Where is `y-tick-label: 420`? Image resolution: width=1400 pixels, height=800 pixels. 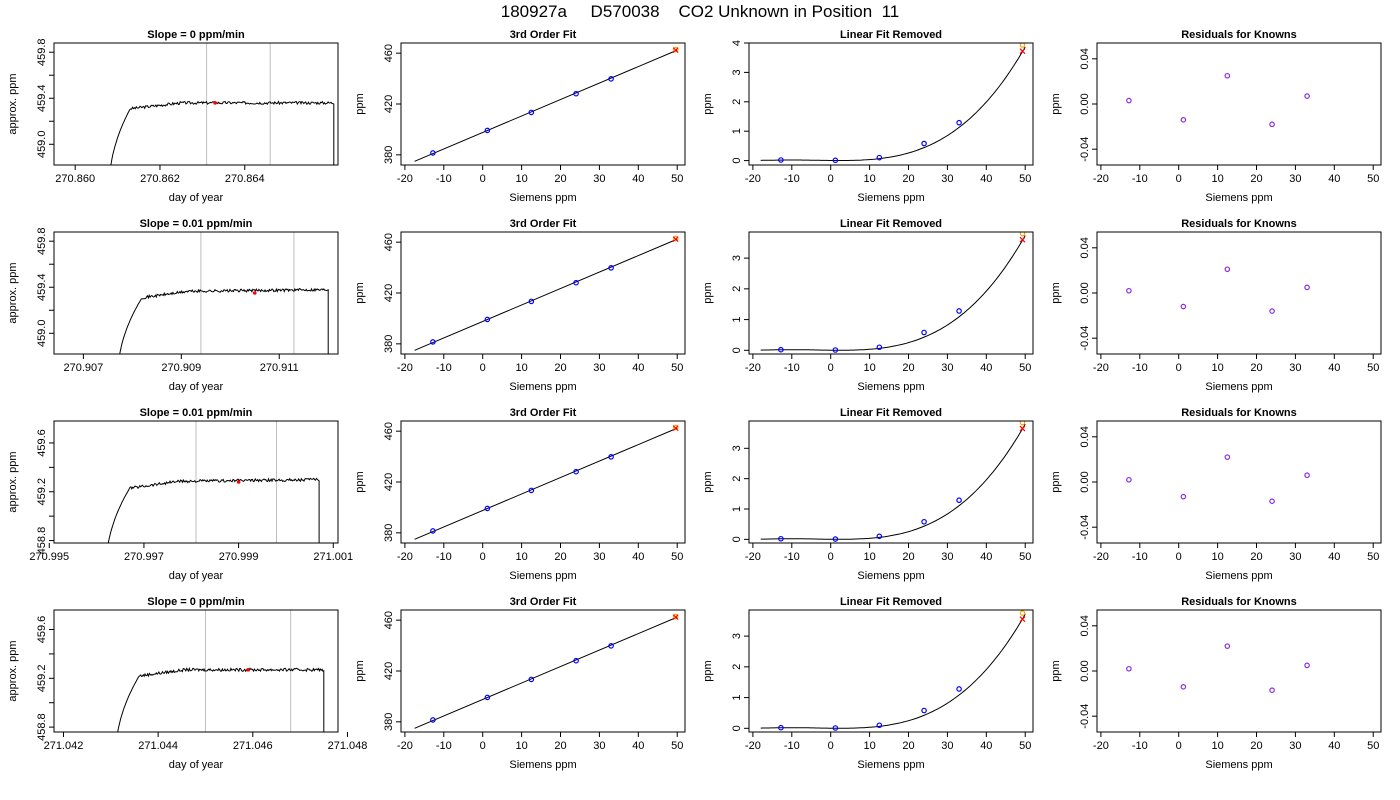
y-tick-label: 420 is located at coordinates (389, 482).